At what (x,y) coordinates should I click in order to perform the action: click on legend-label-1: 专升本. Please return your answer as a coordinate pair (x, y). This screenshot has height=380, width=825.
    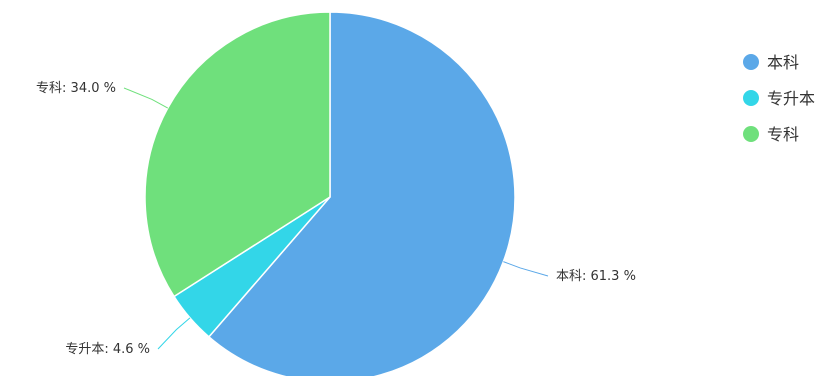
    Looking at the image, I should click on (791, 98).